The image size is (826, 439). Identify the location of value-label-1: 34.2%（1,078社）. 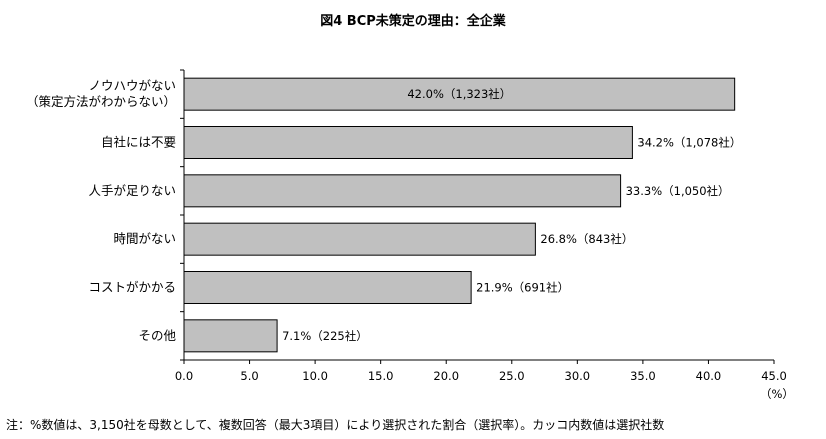
(689, 143).